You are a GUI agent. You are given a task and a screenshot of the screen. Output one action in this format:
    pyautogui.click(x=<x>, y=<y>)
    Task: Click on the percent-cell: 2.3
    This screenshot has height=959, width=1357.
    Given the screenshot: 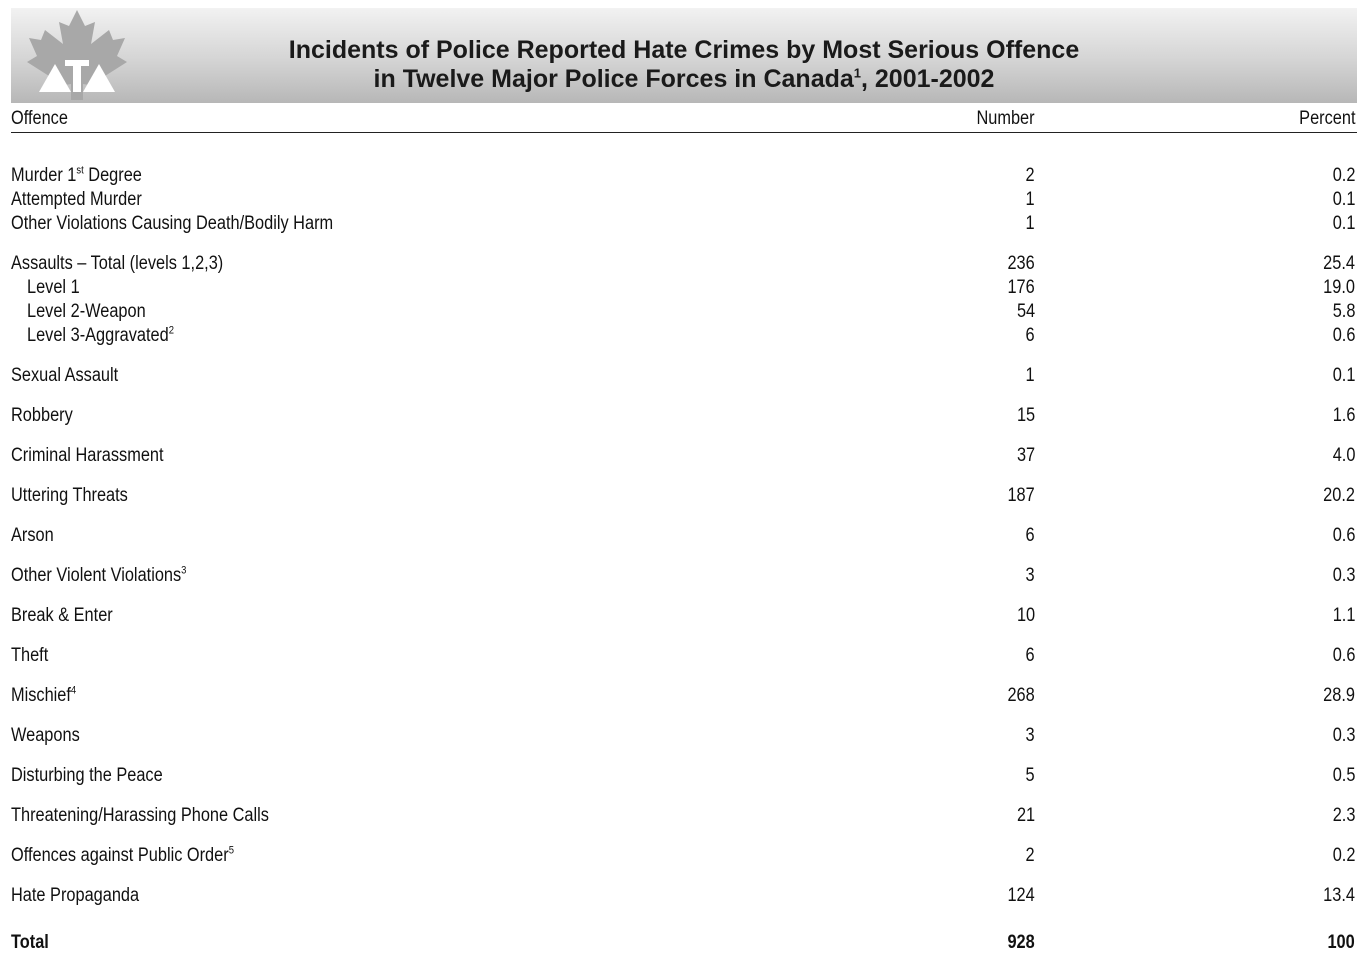 What is the action you would take?
    pyautogui.click(x=1343, y=815)
    